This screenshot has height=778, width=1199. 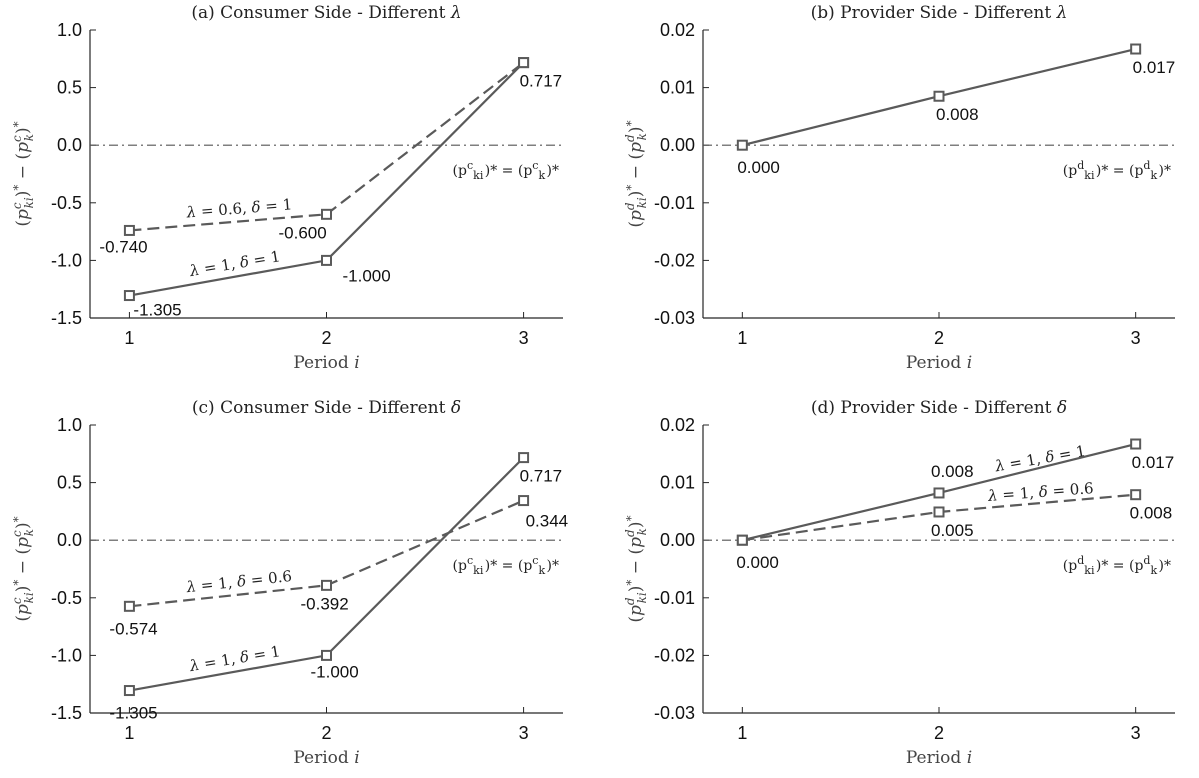 I want to click on data-label: -0.740, so click(x=123, y=246).